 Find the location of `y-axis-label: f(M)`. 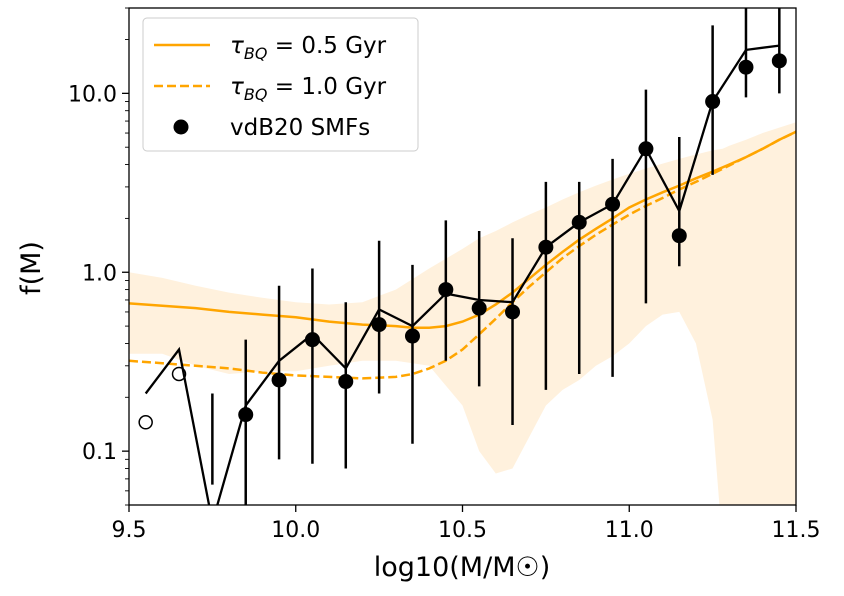

y-axis-label: f(M) is located at coordinates (31, 268).